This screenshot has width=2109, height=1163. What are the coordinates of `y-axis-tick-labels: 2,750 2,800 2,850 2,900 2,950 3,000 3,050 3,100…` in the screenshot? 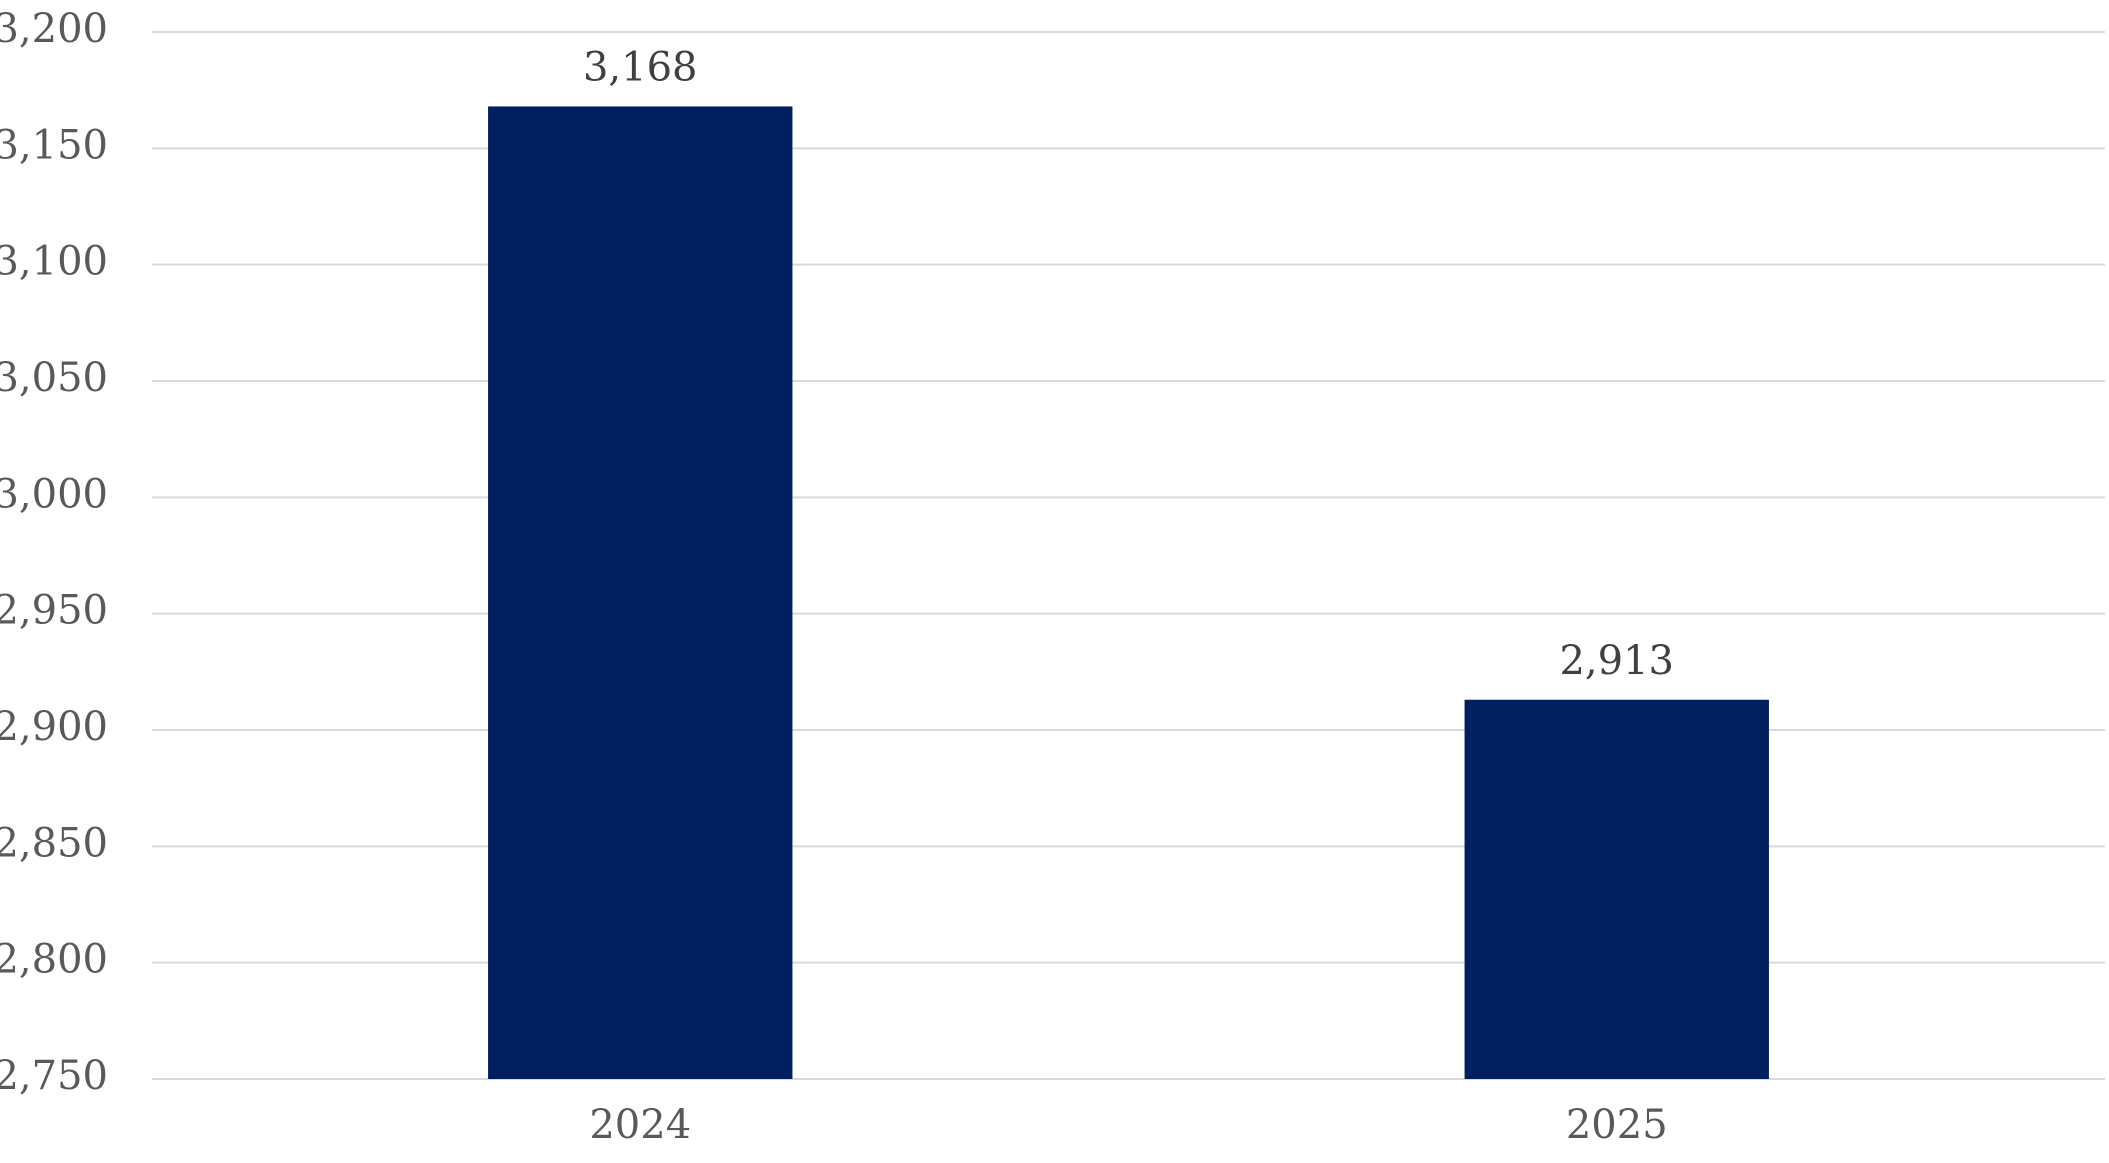 It's located at (54, 552).